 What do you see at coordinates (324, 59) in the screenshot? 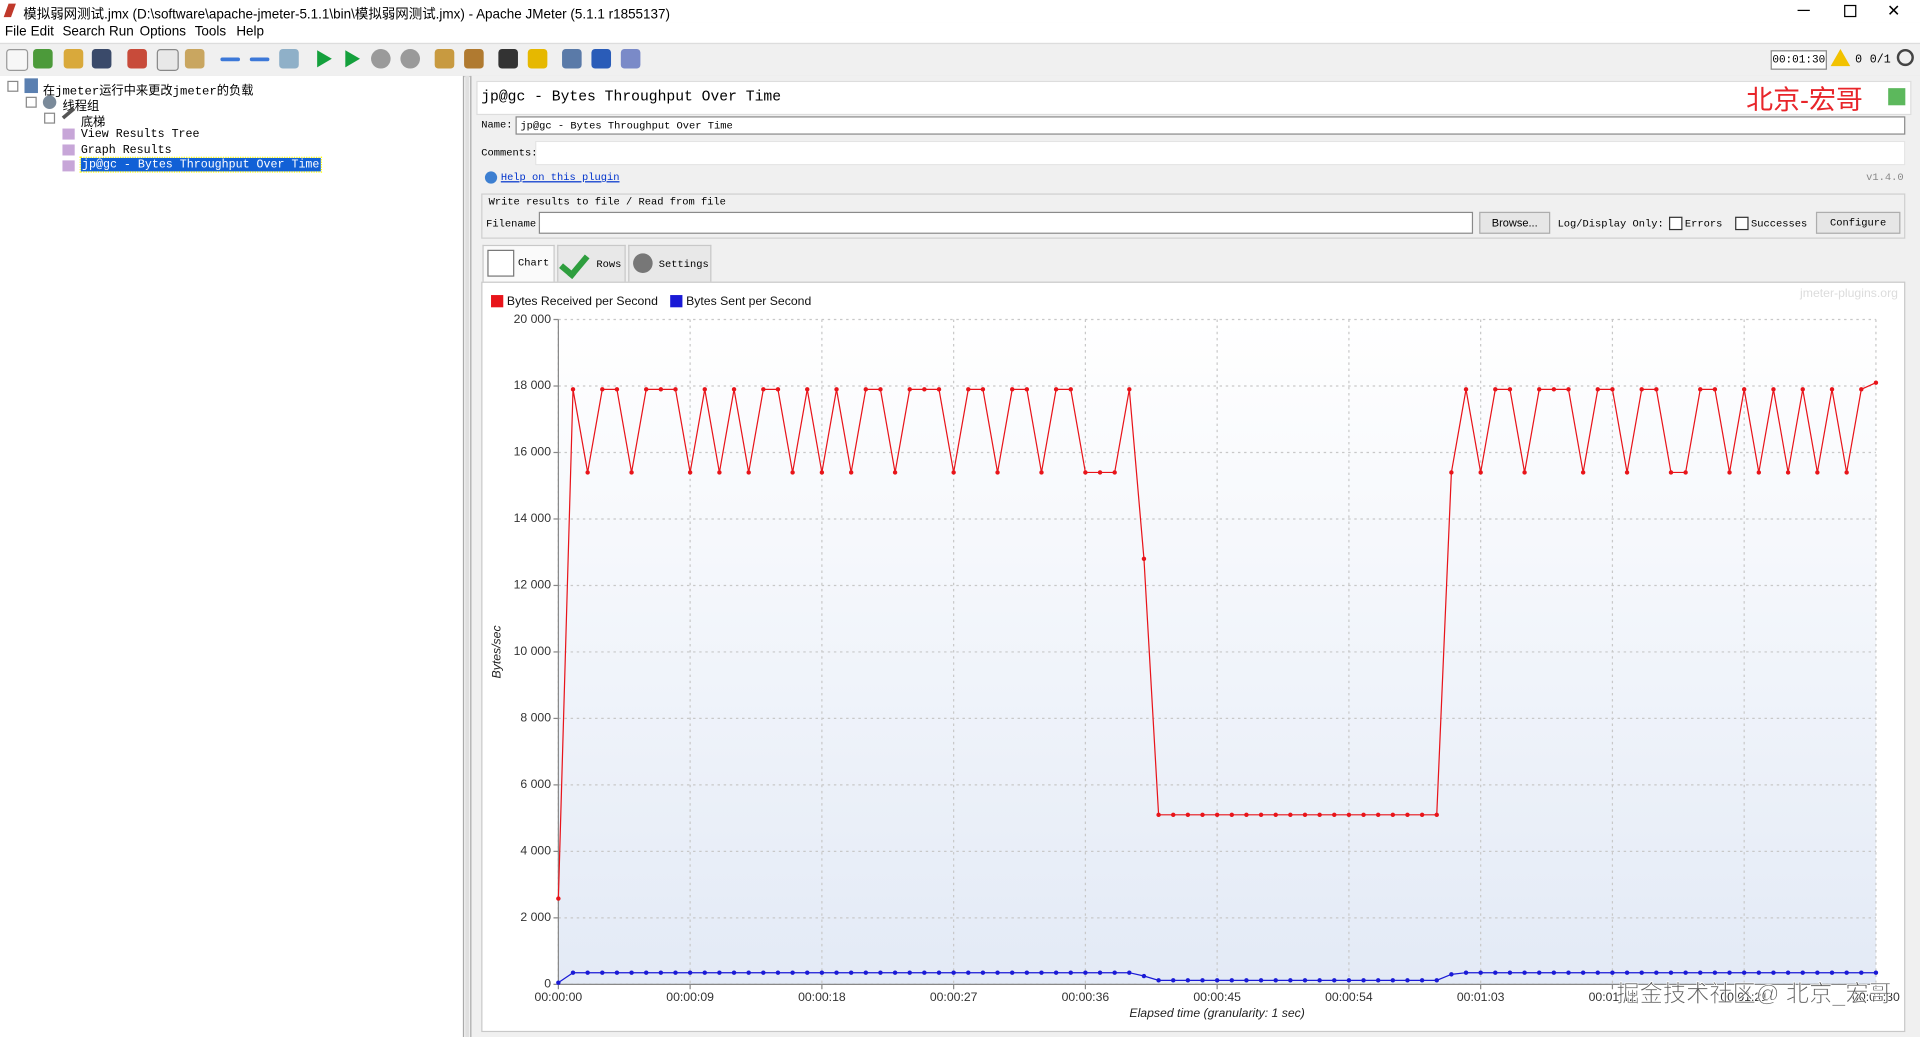
I see `start-button` at bounding box center [324, 59].